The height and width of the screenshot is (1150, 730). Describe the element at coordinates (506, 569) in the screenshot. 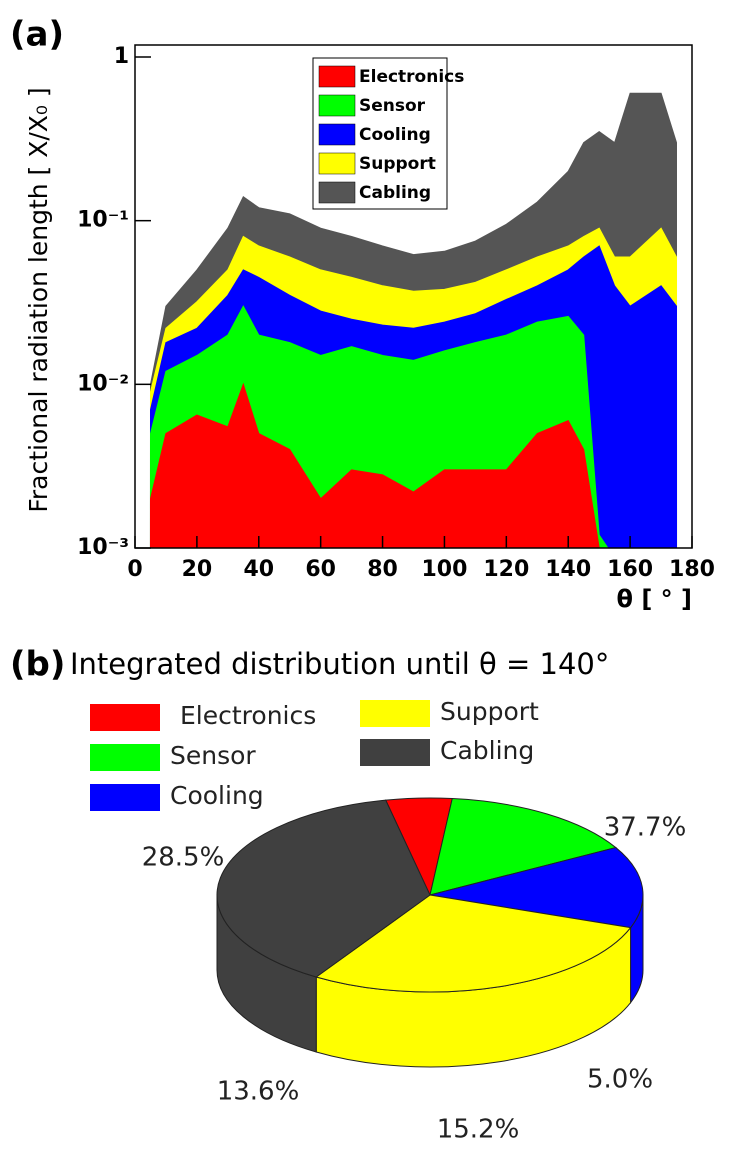

I see `x-tick-label: 120` at that location.